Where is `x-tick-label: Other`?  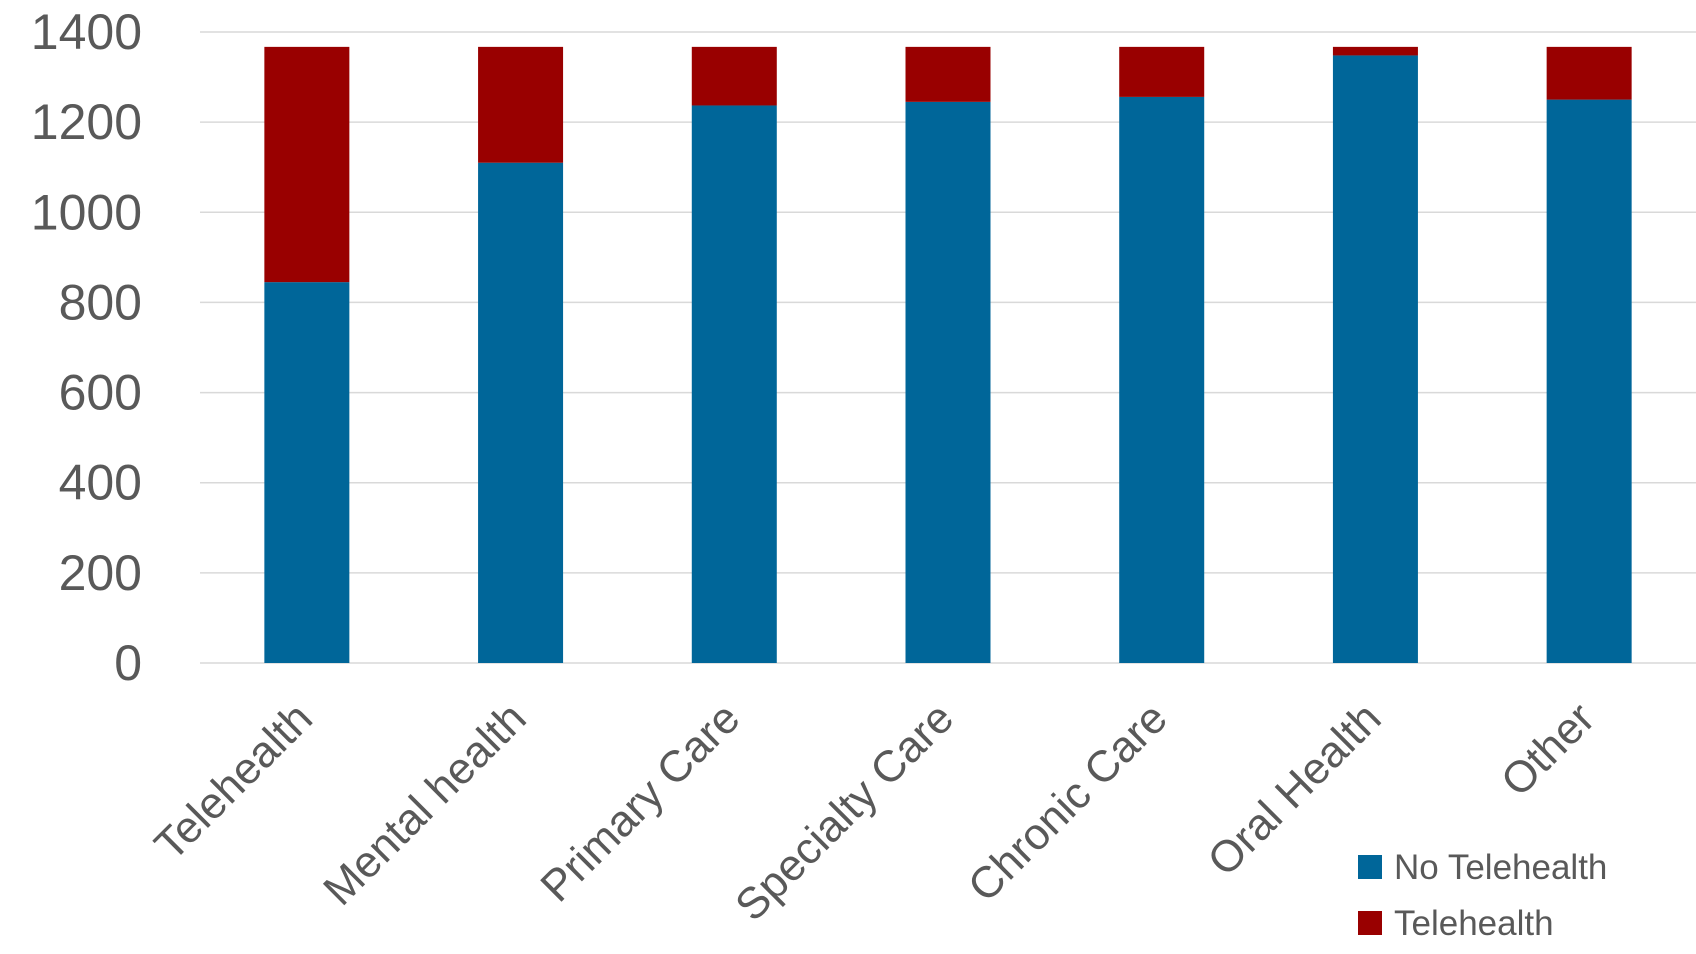
x-tick-label: Other is located at coordinates (1548, 749).